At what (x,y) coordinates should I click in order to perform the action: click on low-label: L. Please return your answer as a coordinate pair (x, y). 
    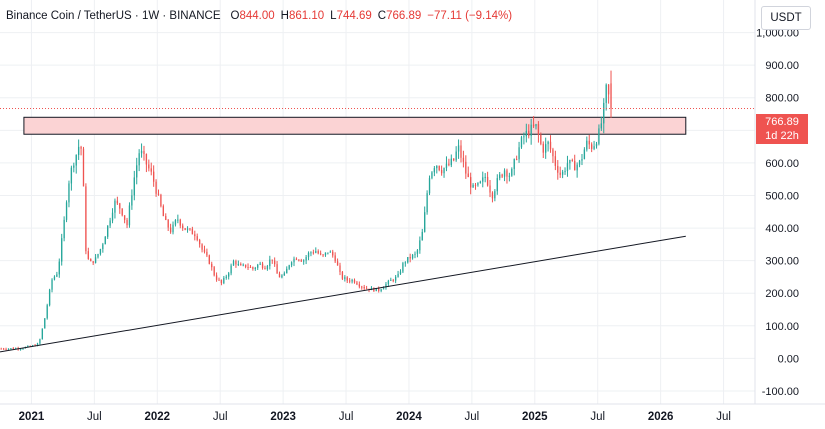
    Looking at the image, I should click on (333, 16).